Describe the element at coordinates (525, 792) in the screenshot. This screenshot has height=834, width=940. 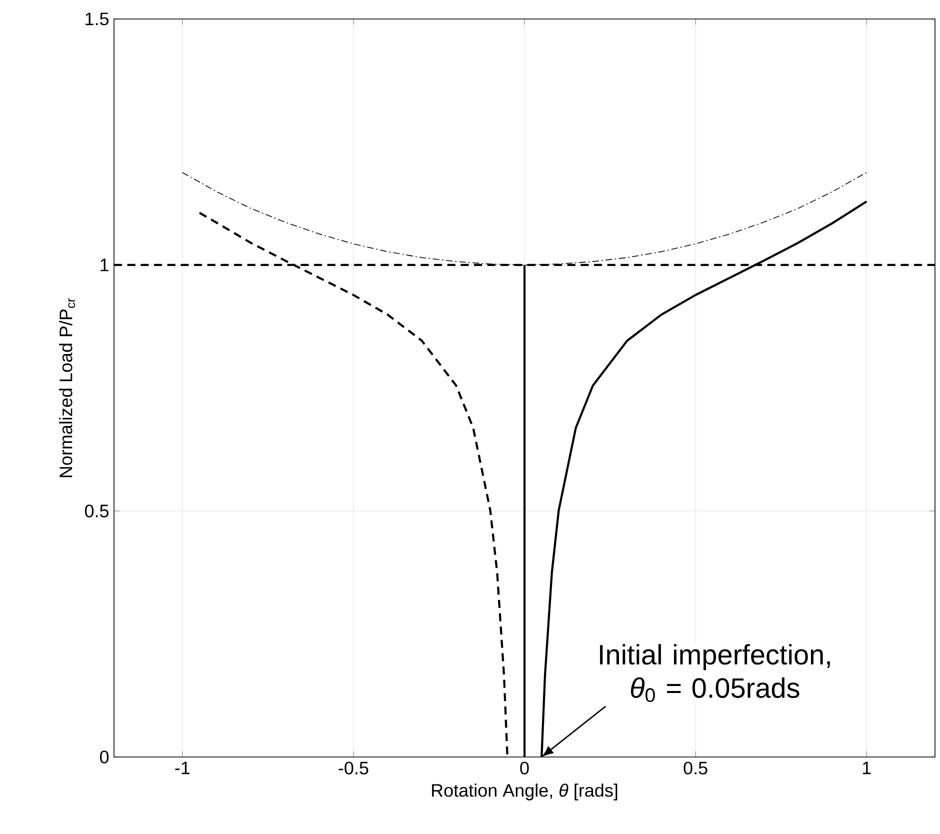
I see `x-axis-title: Rotation Angle, θ [rads]` at that location.